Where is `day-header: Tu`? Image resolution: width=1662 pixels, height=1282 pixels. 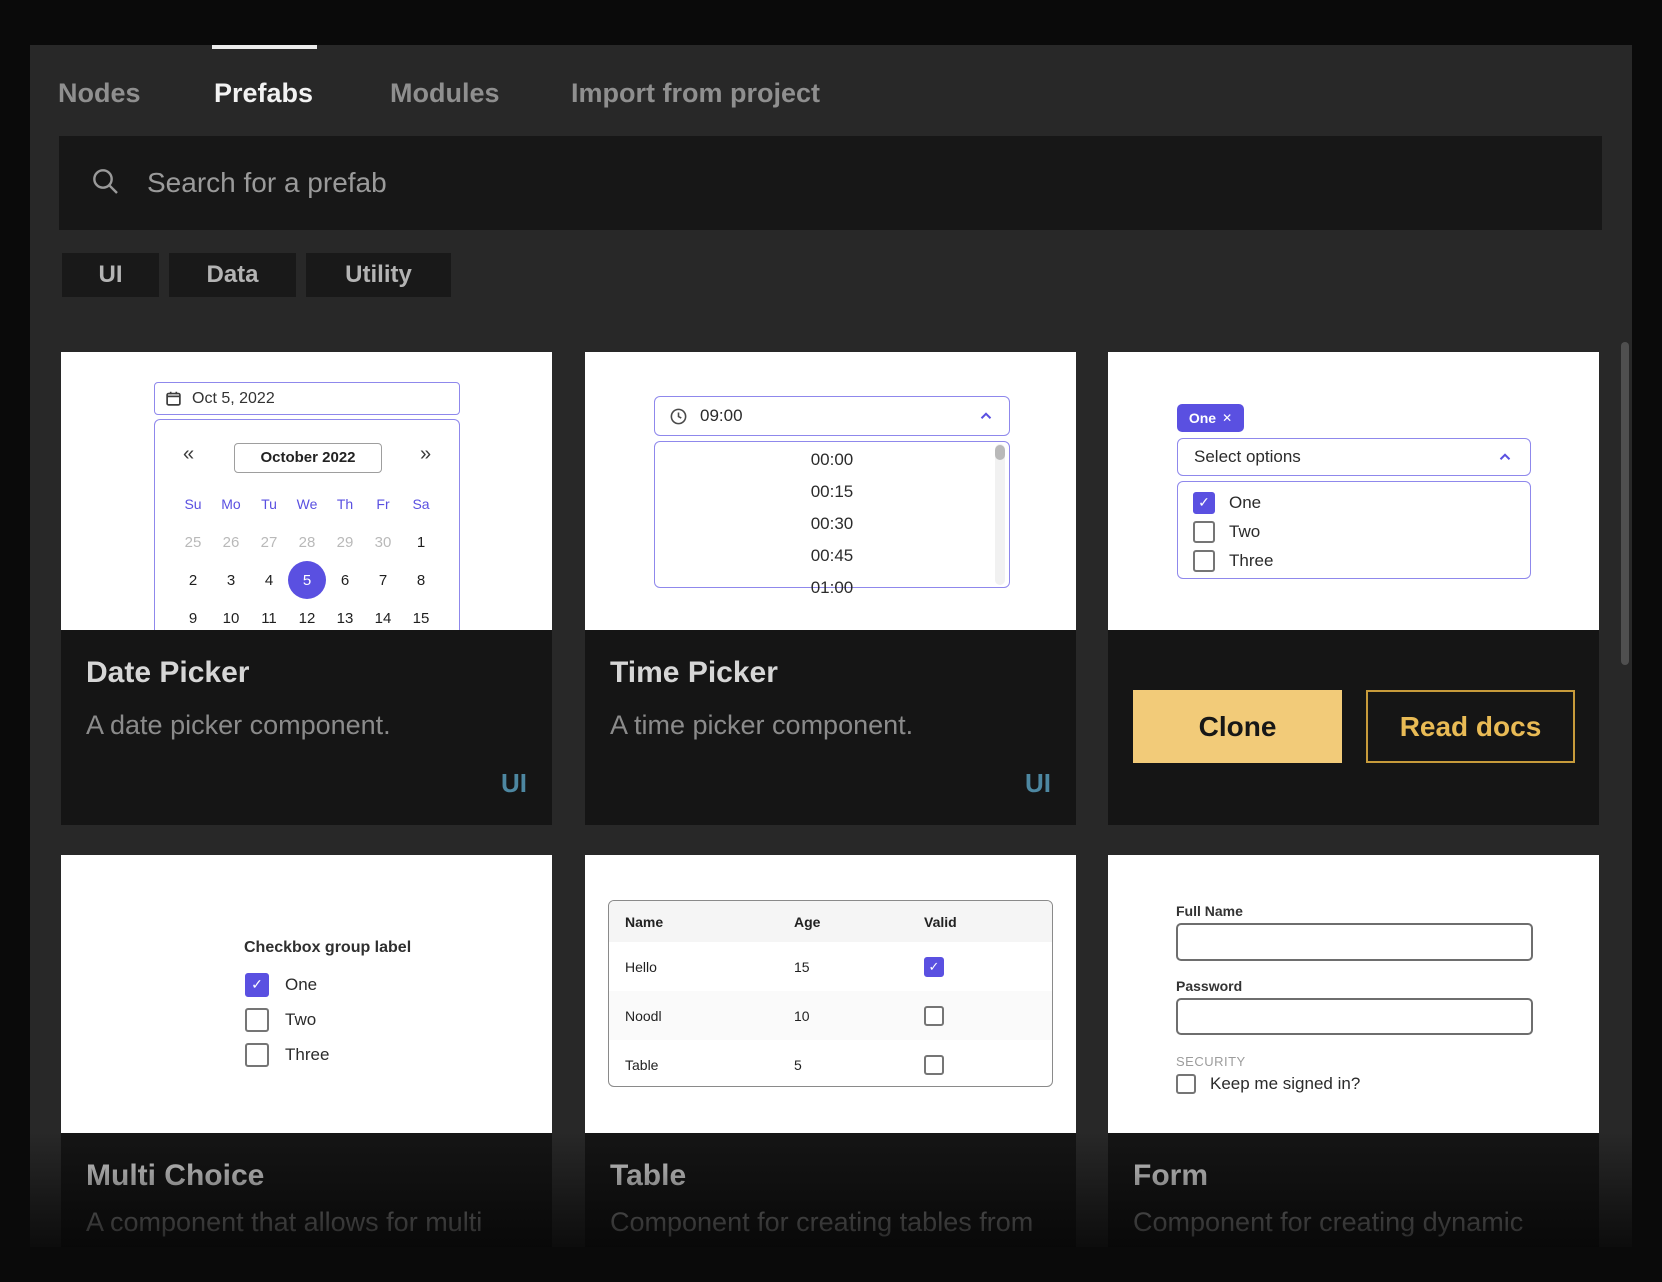 day-header: Tu is located at coordinates (269, 504).